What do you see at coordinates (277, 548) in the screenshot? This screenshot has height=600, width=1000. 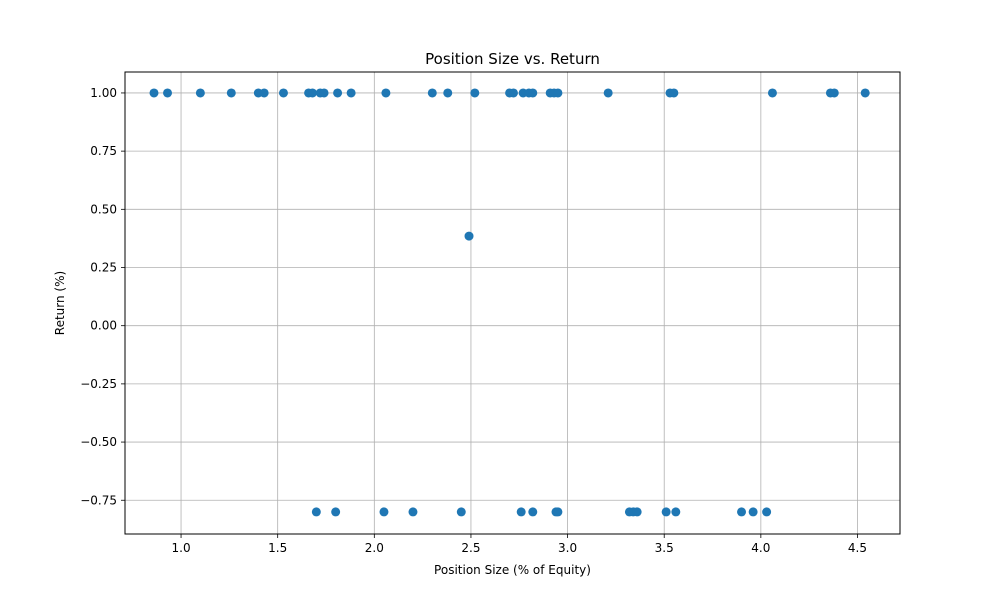 I see `x-tick-label: 1.5` at bounding box center [277, 548].